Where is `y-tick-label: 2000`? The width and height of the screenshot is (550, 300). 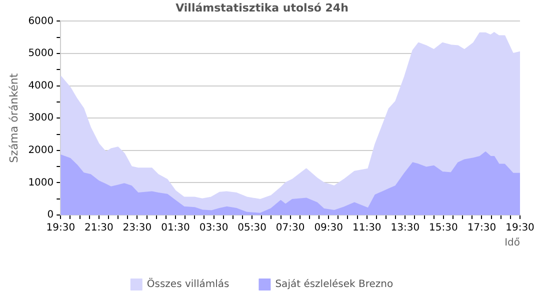 y-tick-label: 2000 is located at coordinates (41, 150).